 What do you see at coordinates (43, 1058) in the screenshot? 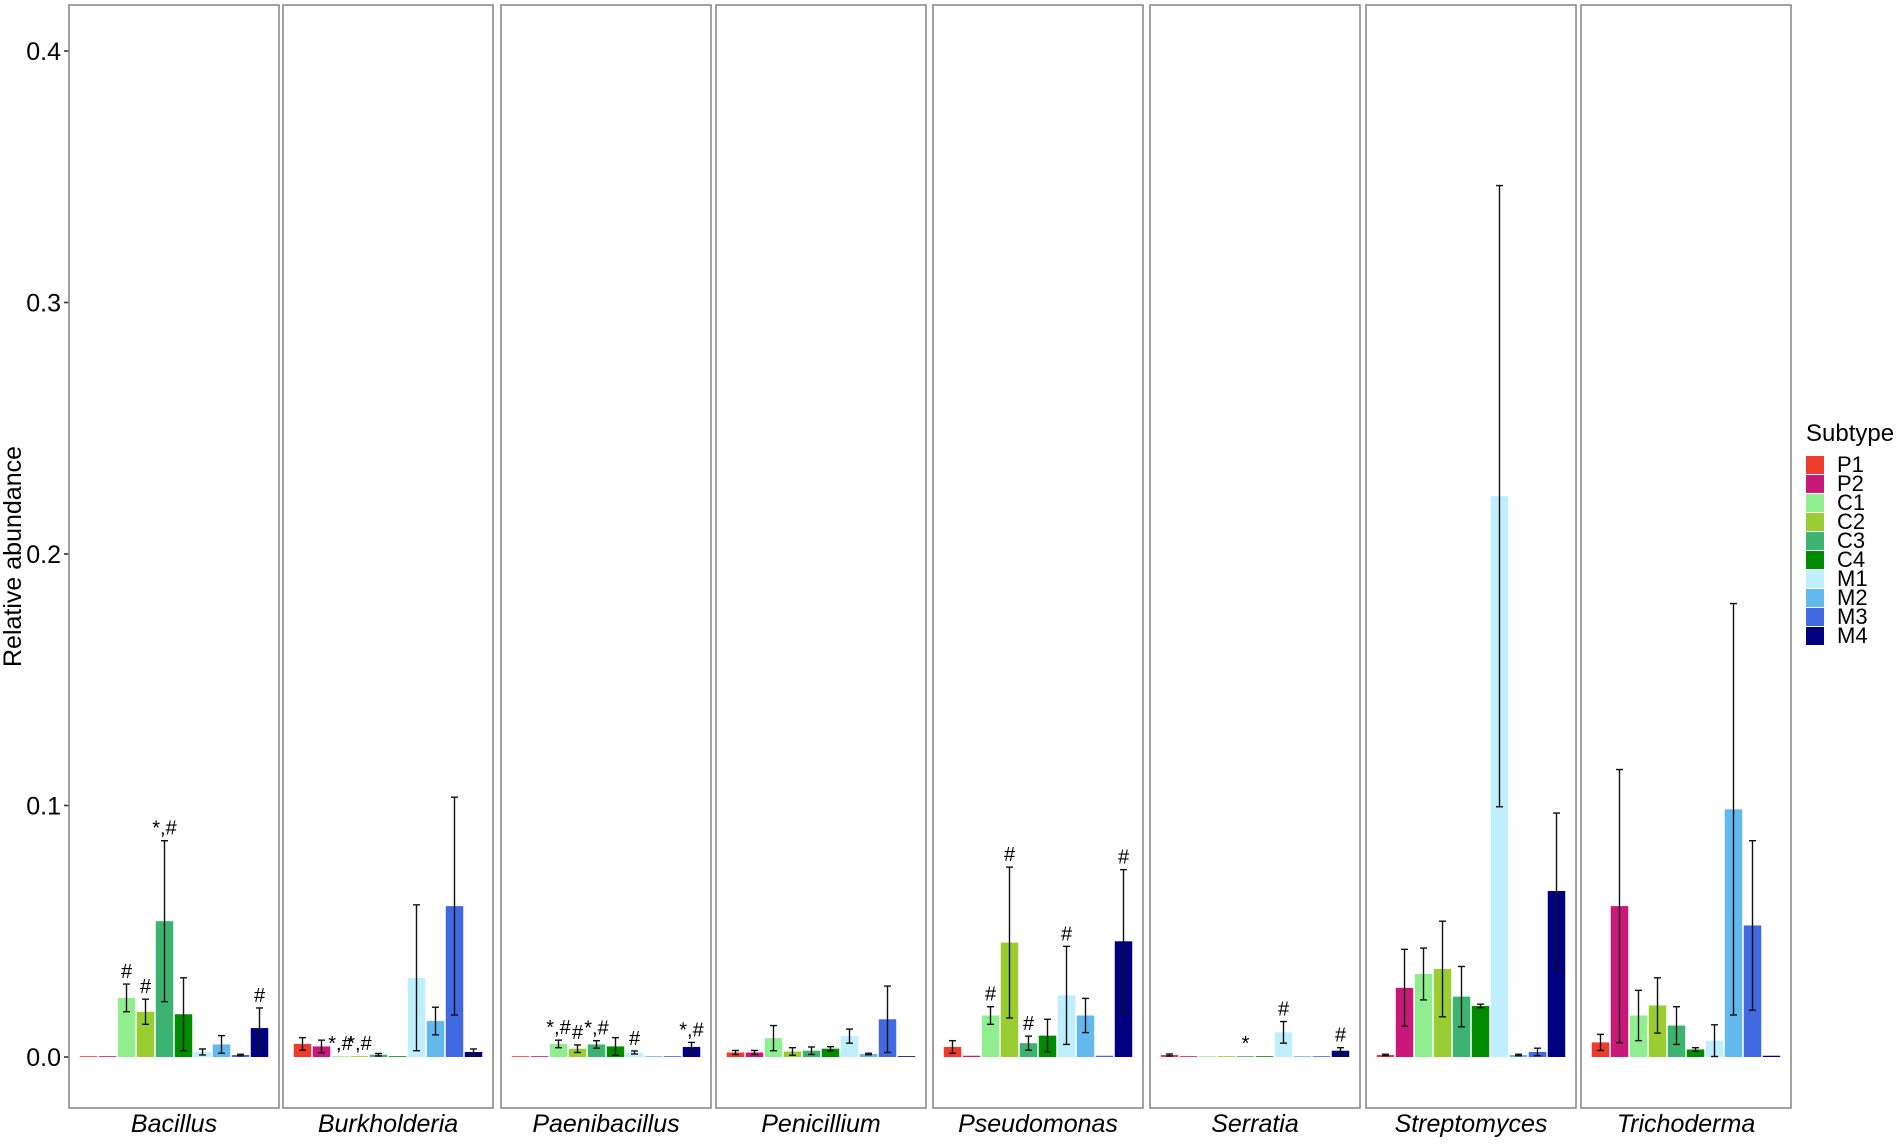
I see `y-tick-label: 0.0` at bounding box center [43, 1058].